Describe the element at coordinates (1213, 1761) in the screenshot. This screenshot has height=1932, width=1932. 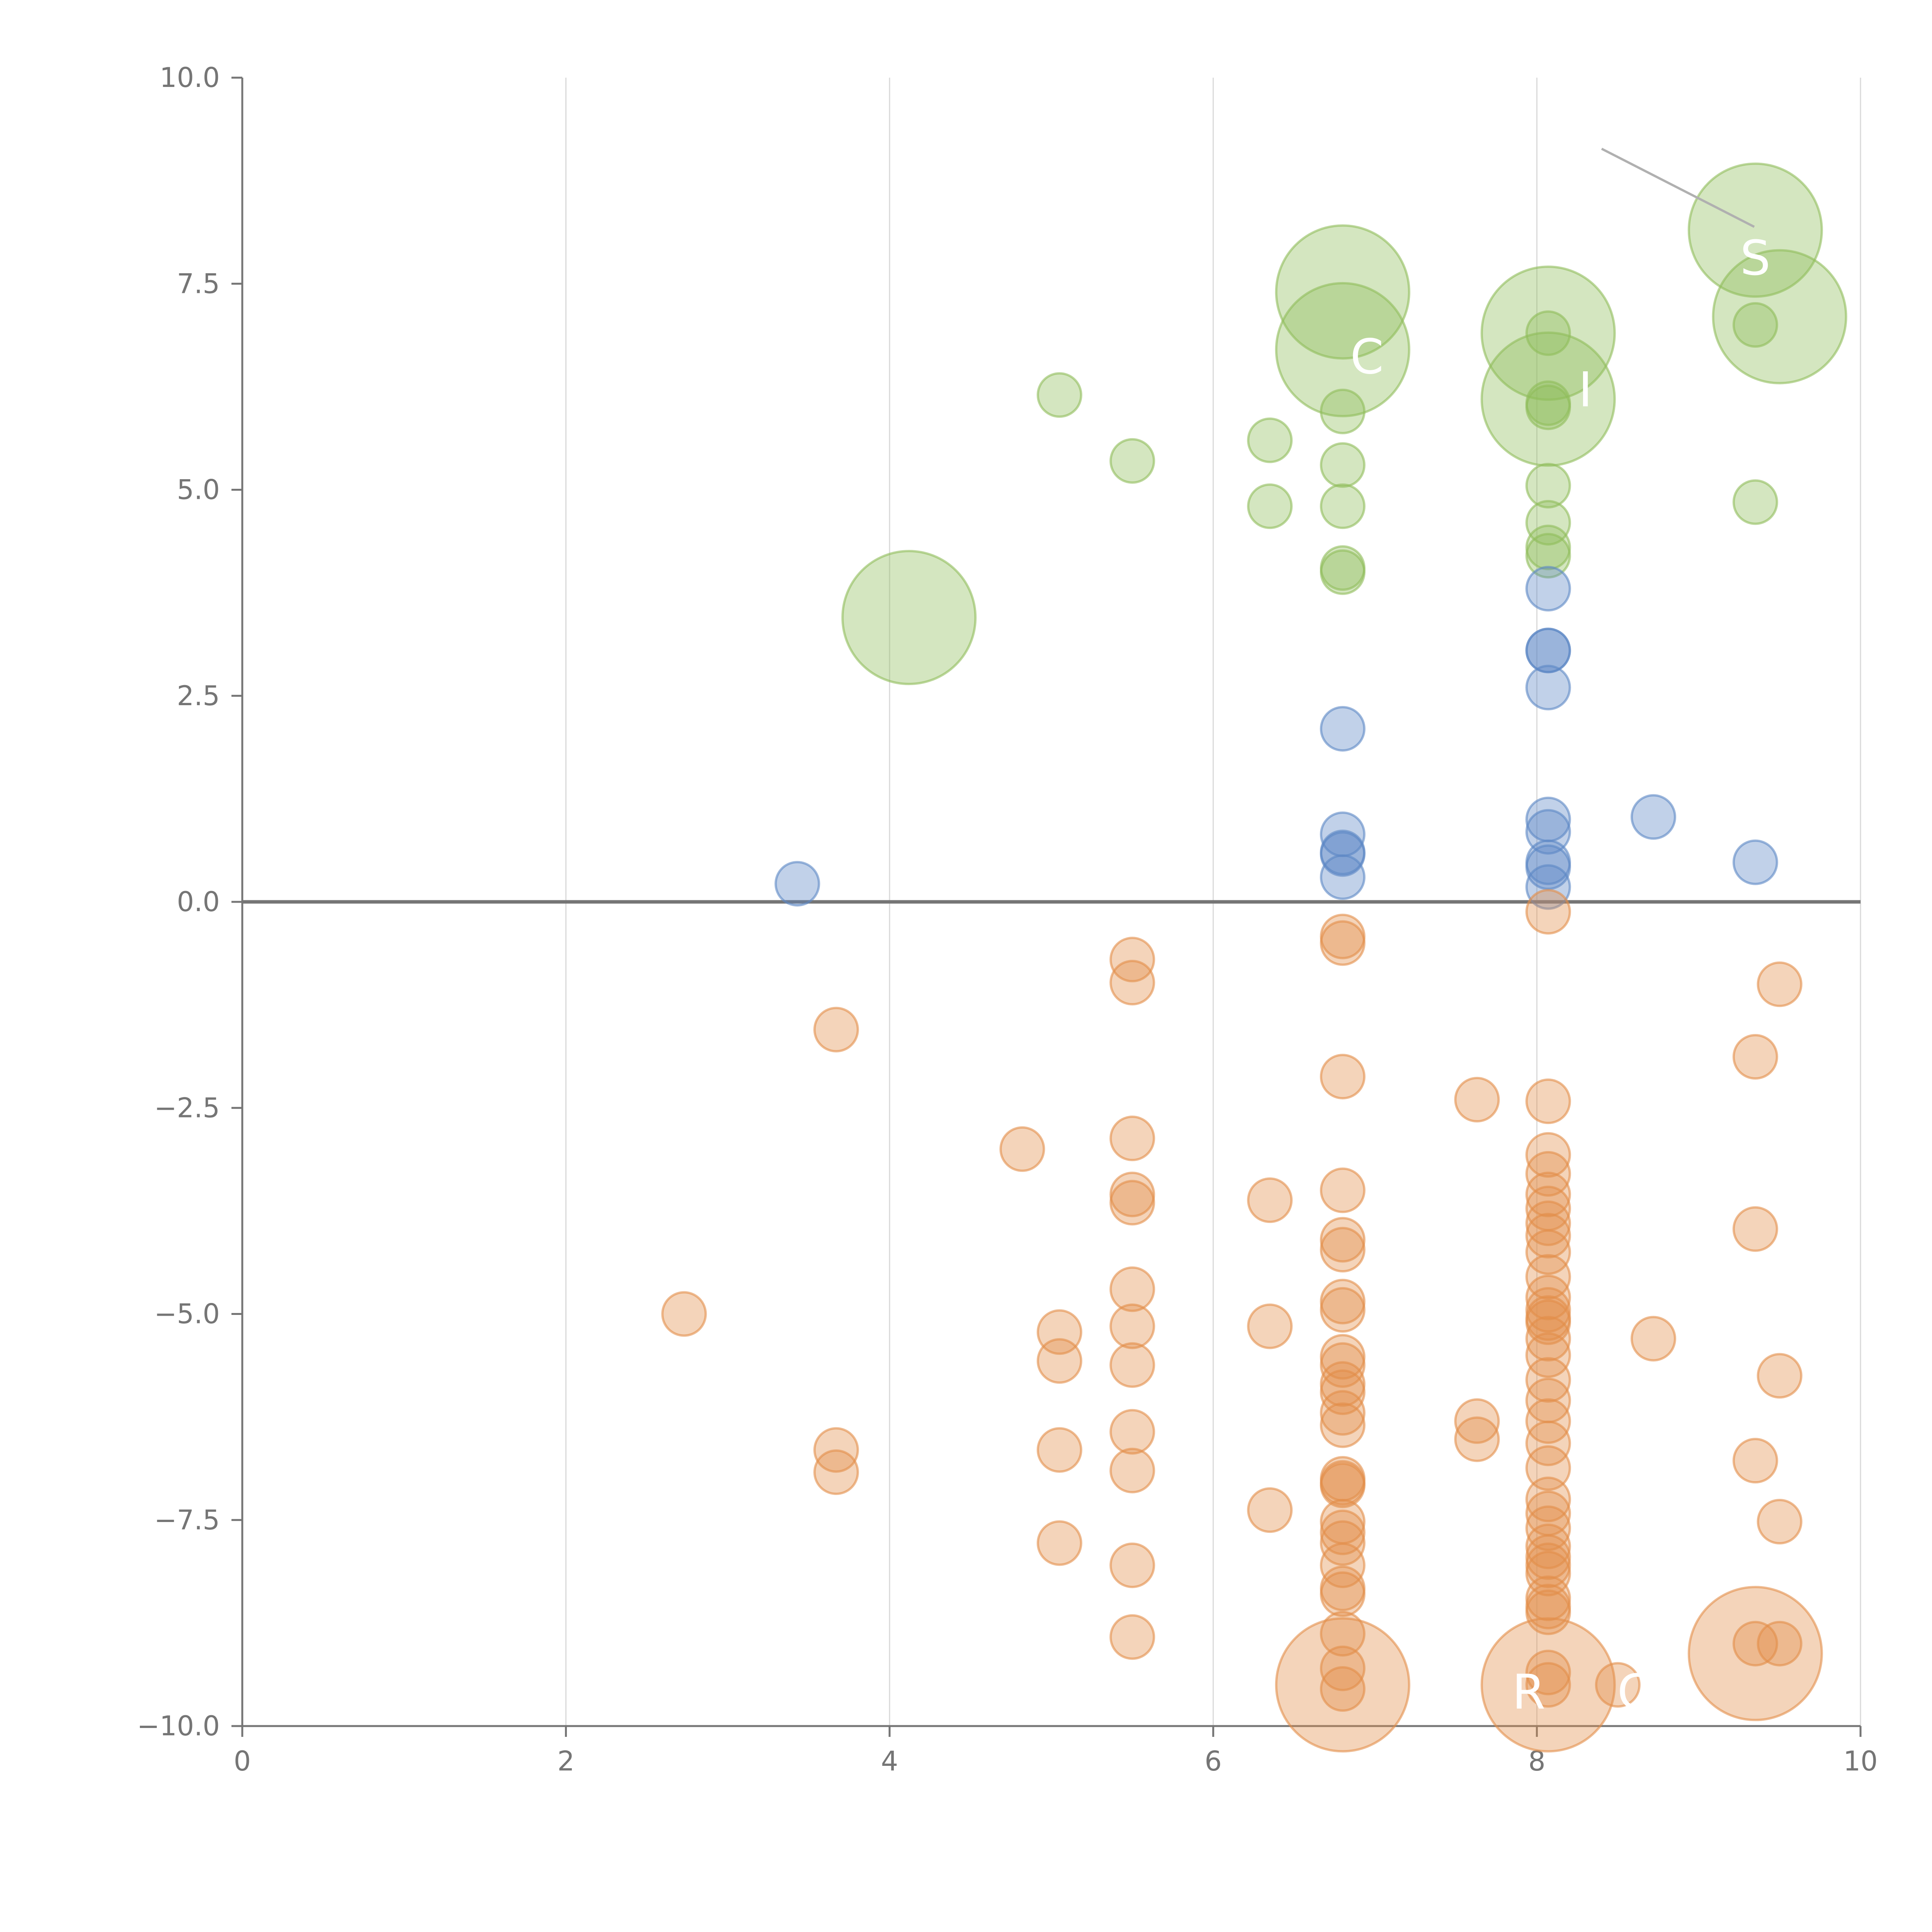
I see `x-tick-label: 6` at that location.